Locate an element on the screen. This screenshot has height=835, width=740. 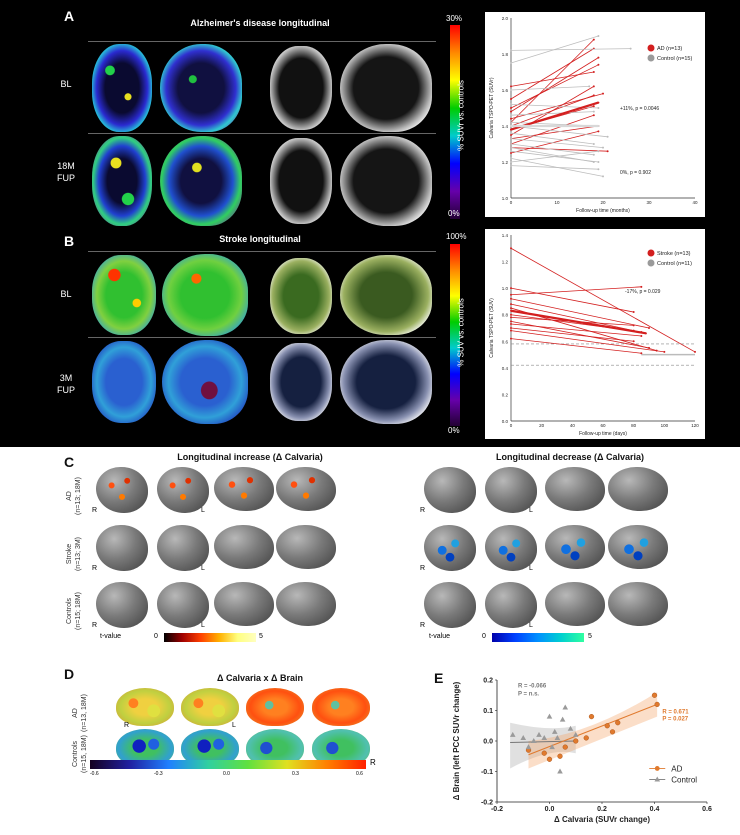
chart-e-ad-fit is located at coordinates (593, 729).